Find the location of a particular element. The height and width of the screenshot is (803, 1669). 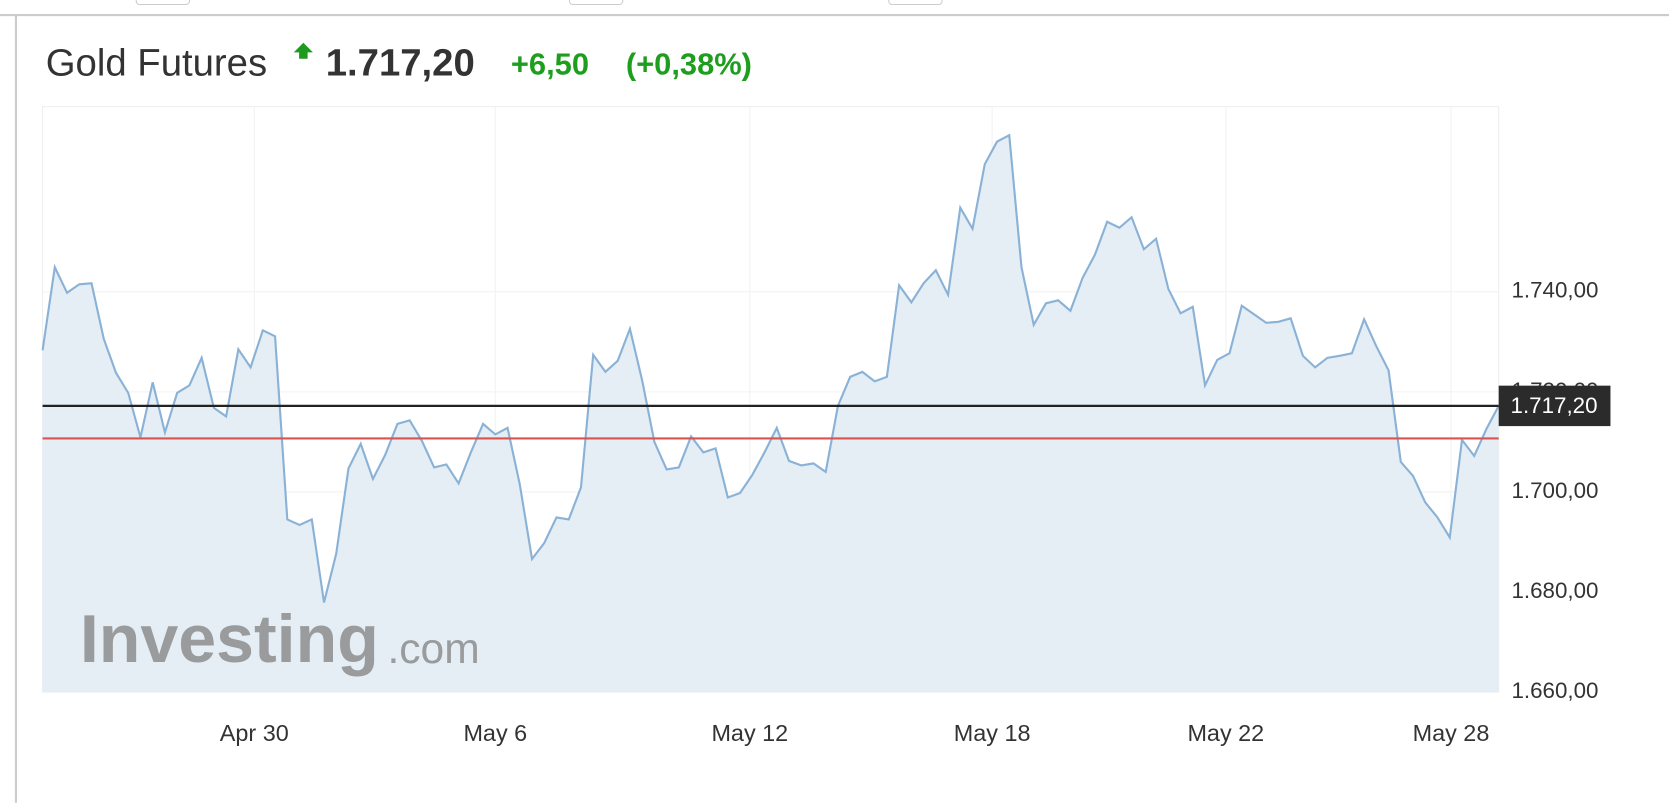

last-price-box-label: 1.717,20 is located at coordinates (1554, 405).